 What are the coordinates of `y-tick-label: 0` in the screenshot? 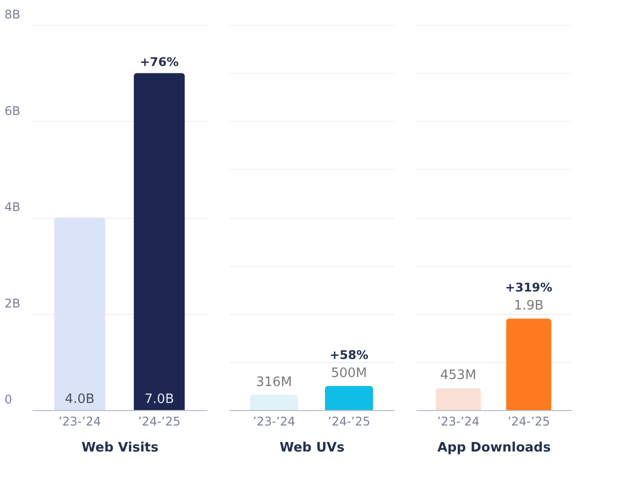 It's located at (8, 399).